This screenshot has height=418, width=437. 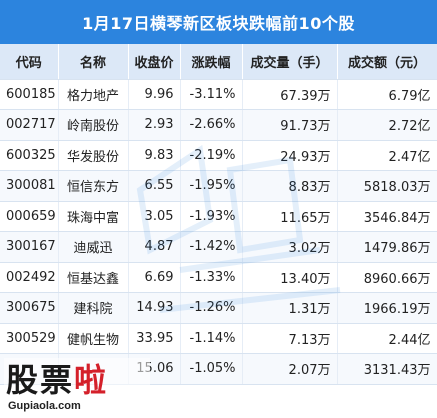 I want to click on cell-change: -2.66%, so click(x=211, y=125).